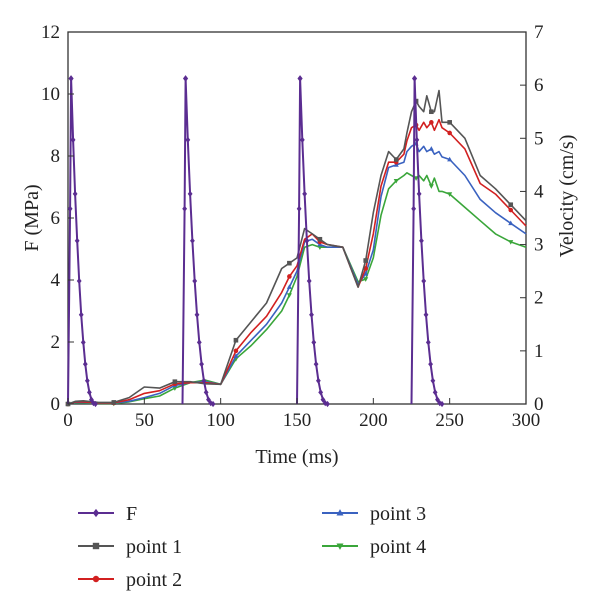 This screenshot has height=616, width=600. I want to click on y-left-tick-label: 8, so click(56, 156).